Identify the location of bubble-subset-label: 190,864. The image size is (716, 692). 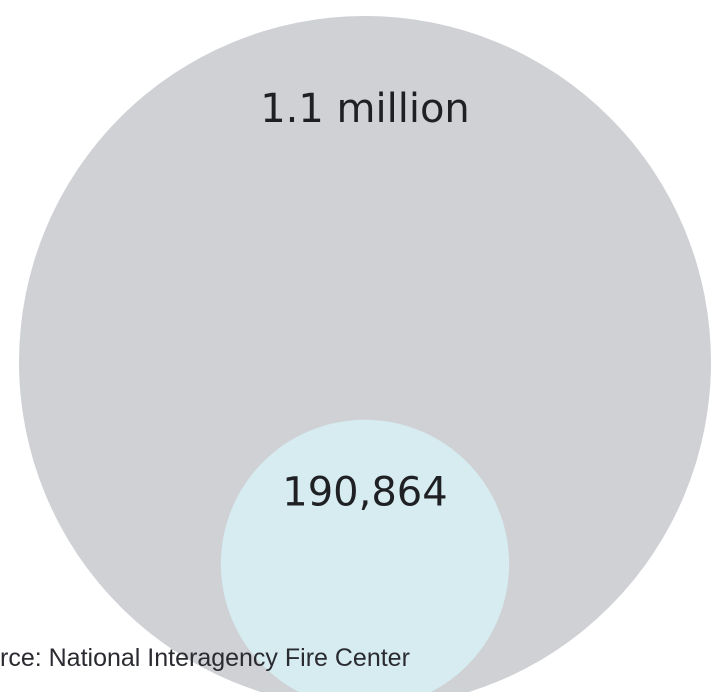
(364, 493).